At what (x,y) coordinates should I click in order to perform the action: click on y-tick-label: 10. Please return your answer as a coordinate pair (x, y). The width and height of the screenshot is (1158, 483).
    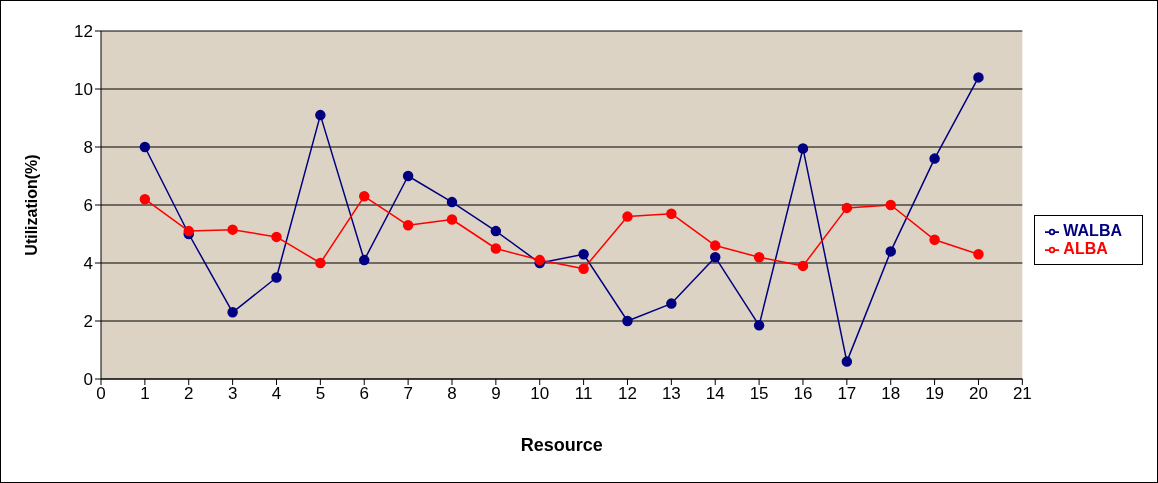
    Looking at the image, I should click on (83, 90).